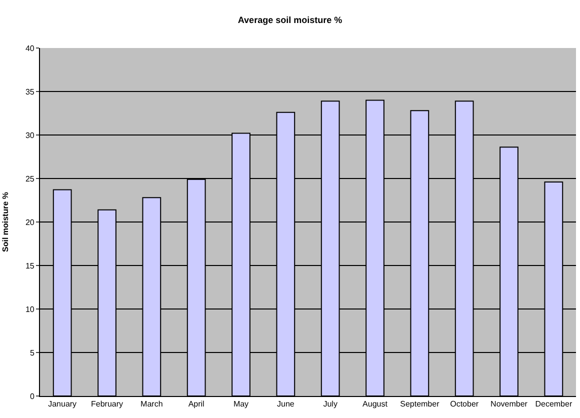  What do you see at coordinates (30, 265) in the screenshot?
I see `y-tick-label: 15` at bounding box center [30, 265].